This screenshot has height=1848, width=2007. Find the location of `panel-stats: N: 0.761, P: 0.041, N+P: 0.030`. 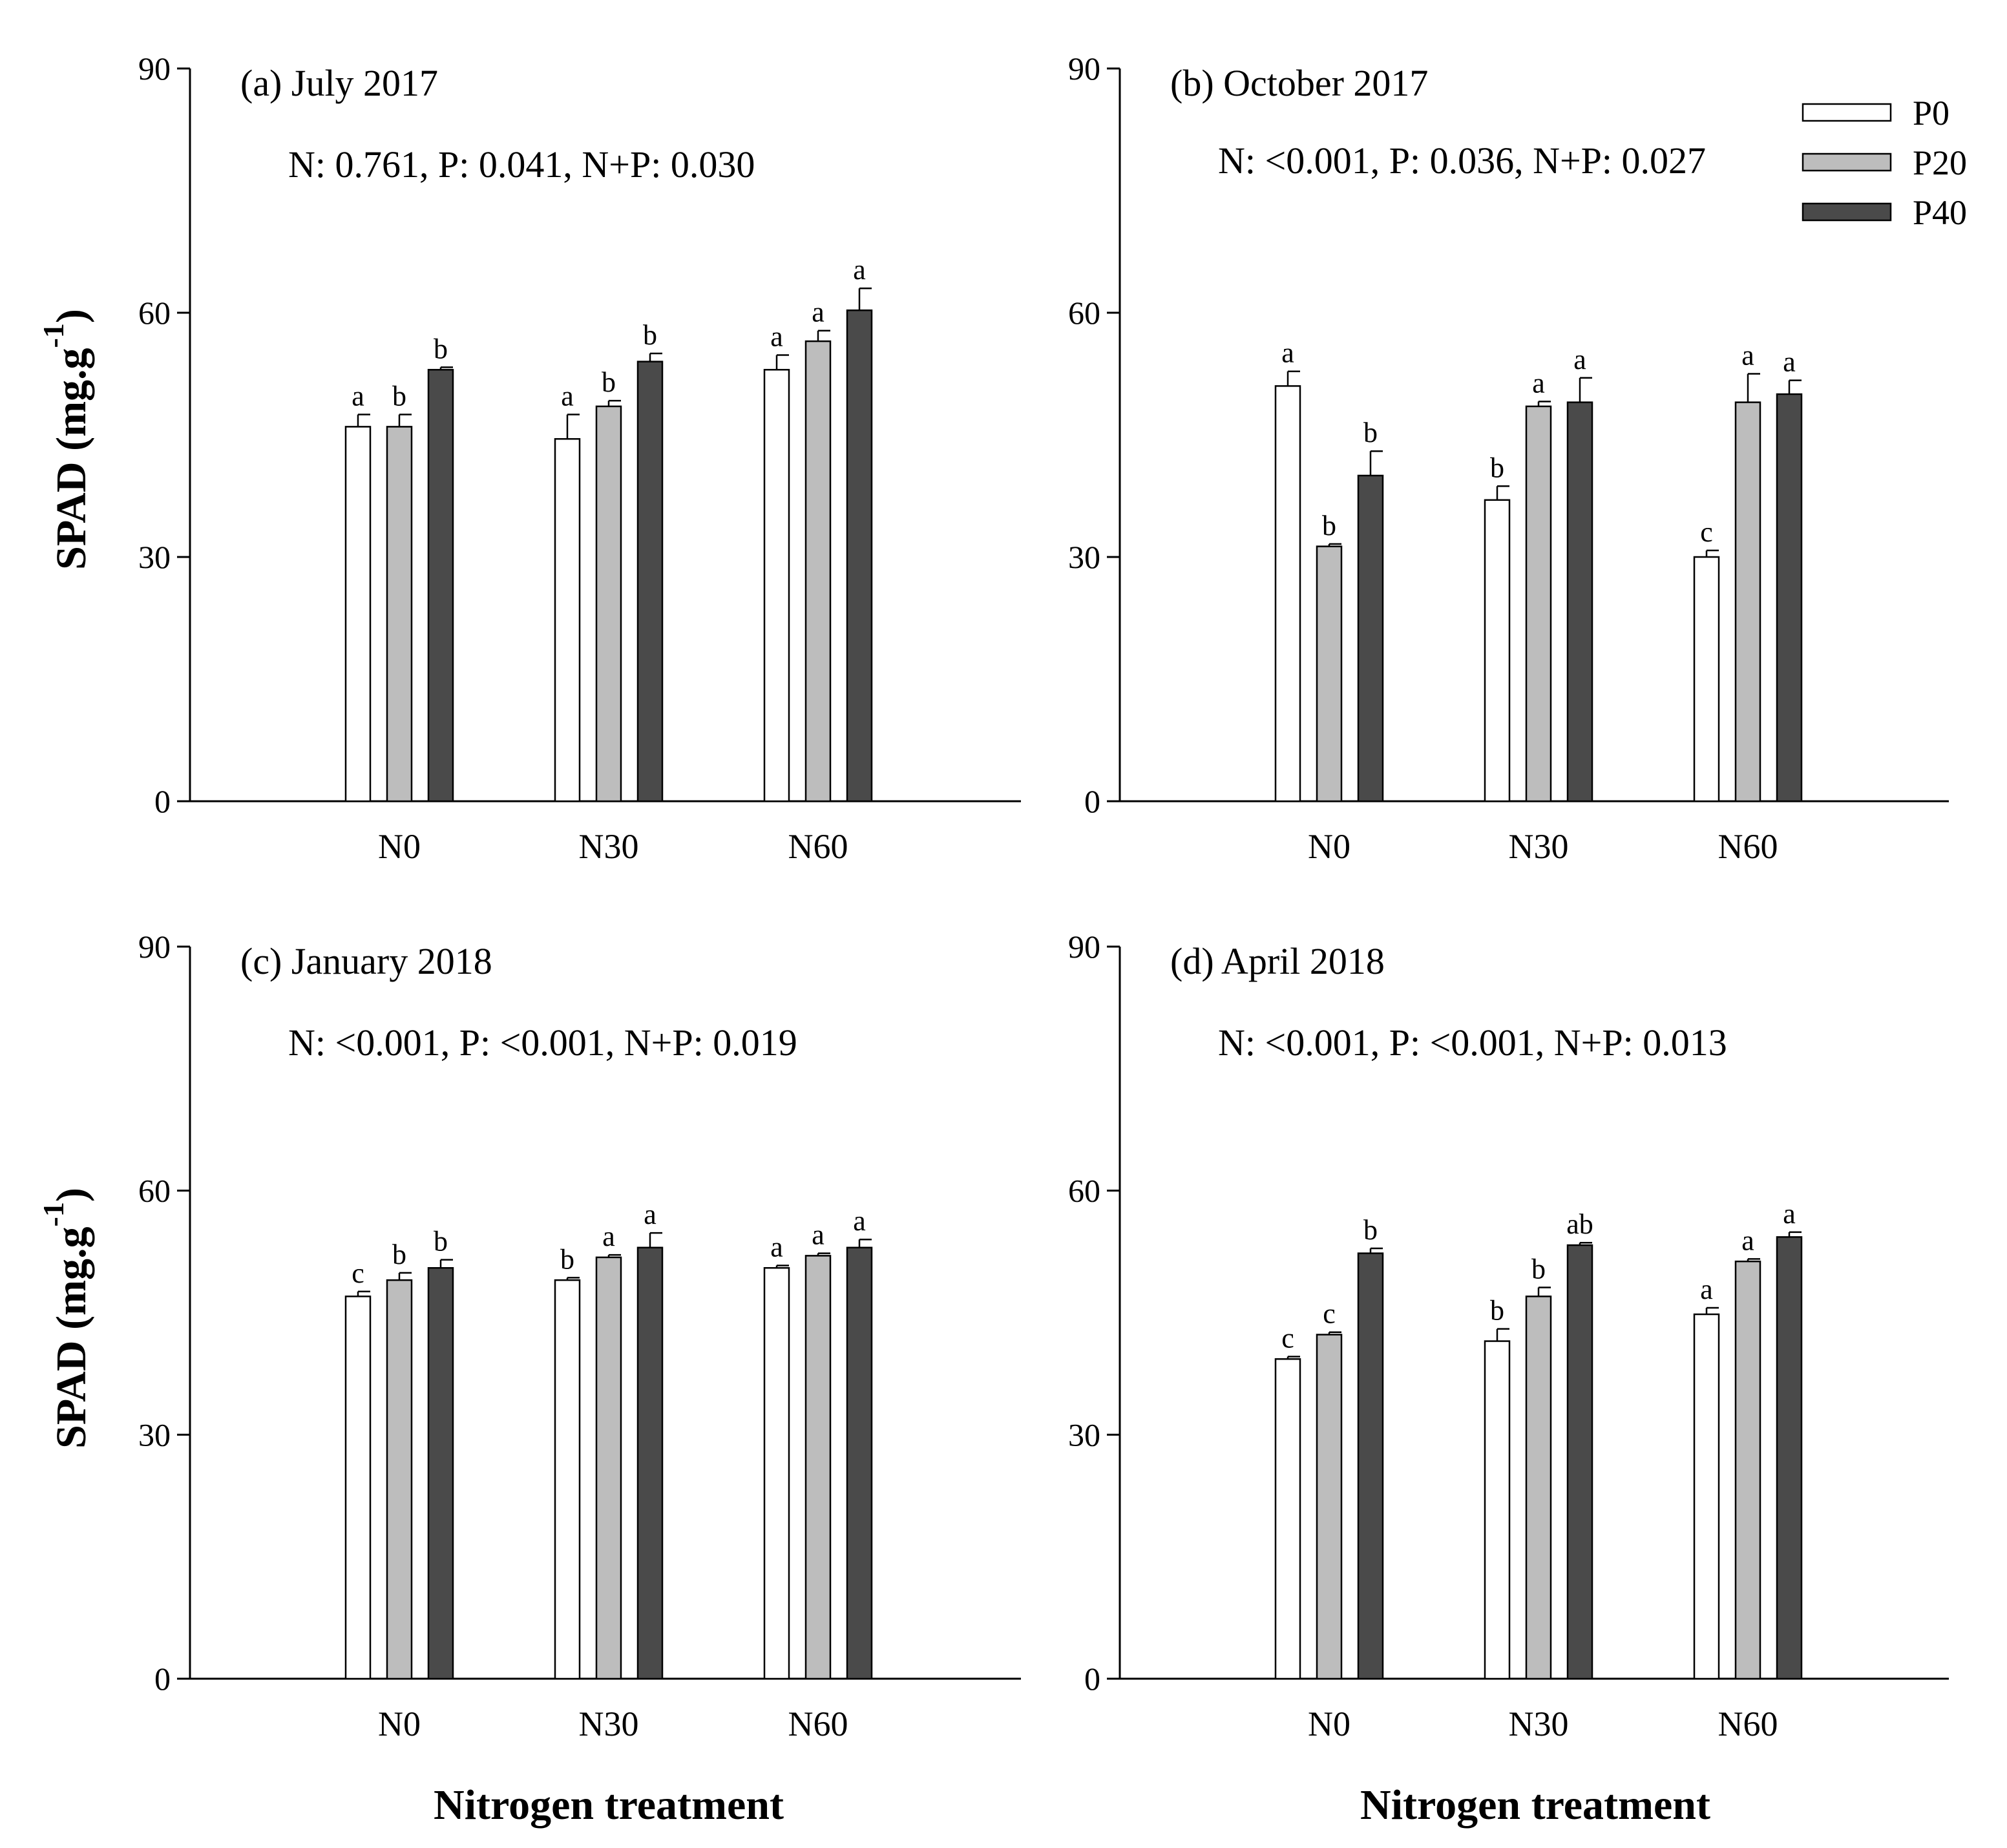

panel-stats: N: 0.761, P: 0.041, N+P: 0.030 is located at coordinates (521, 164).